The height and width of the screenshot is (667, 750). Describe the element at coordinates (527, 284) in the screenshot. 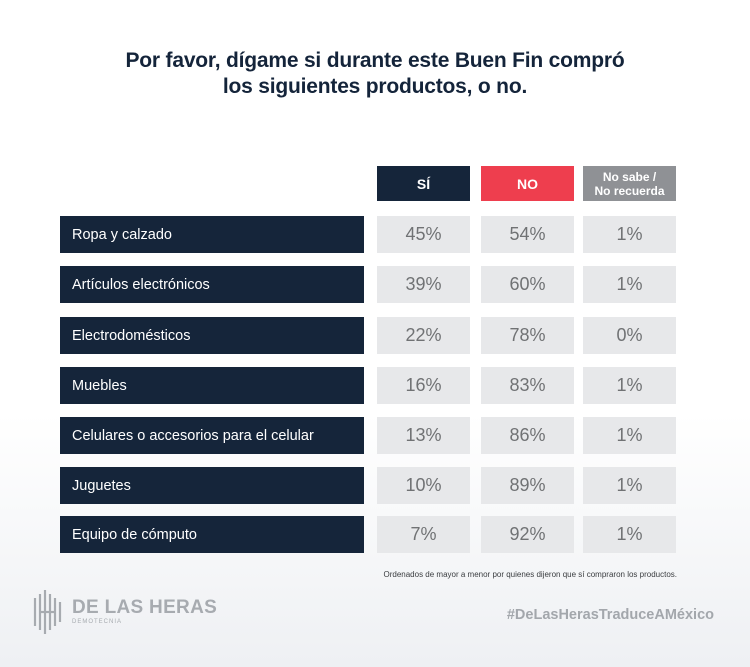

I see `cell-no: 60%` at that location.